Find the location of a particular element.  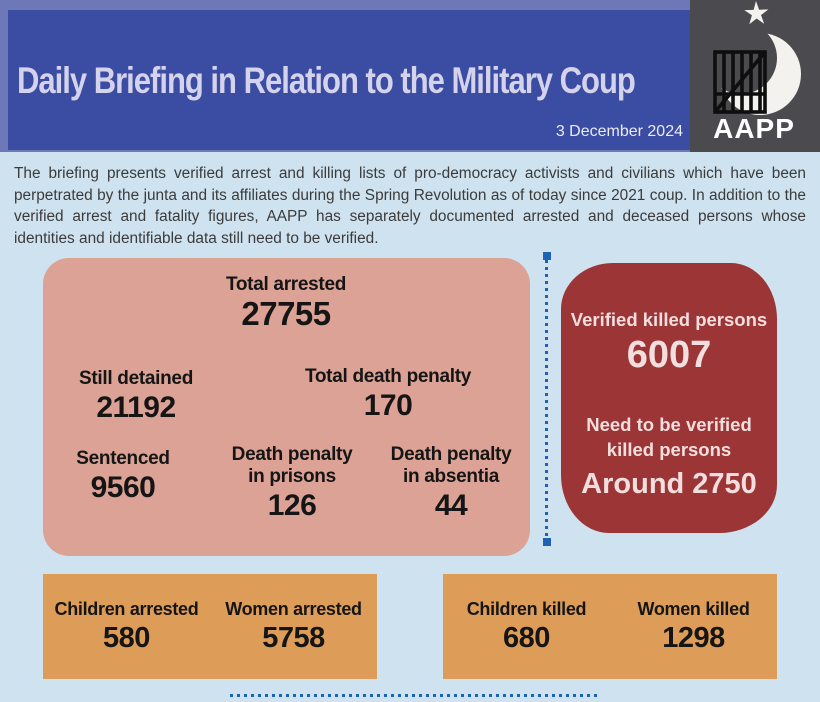

stat-still-detained: Still detained 21192 is located at coordinates (136, 396).